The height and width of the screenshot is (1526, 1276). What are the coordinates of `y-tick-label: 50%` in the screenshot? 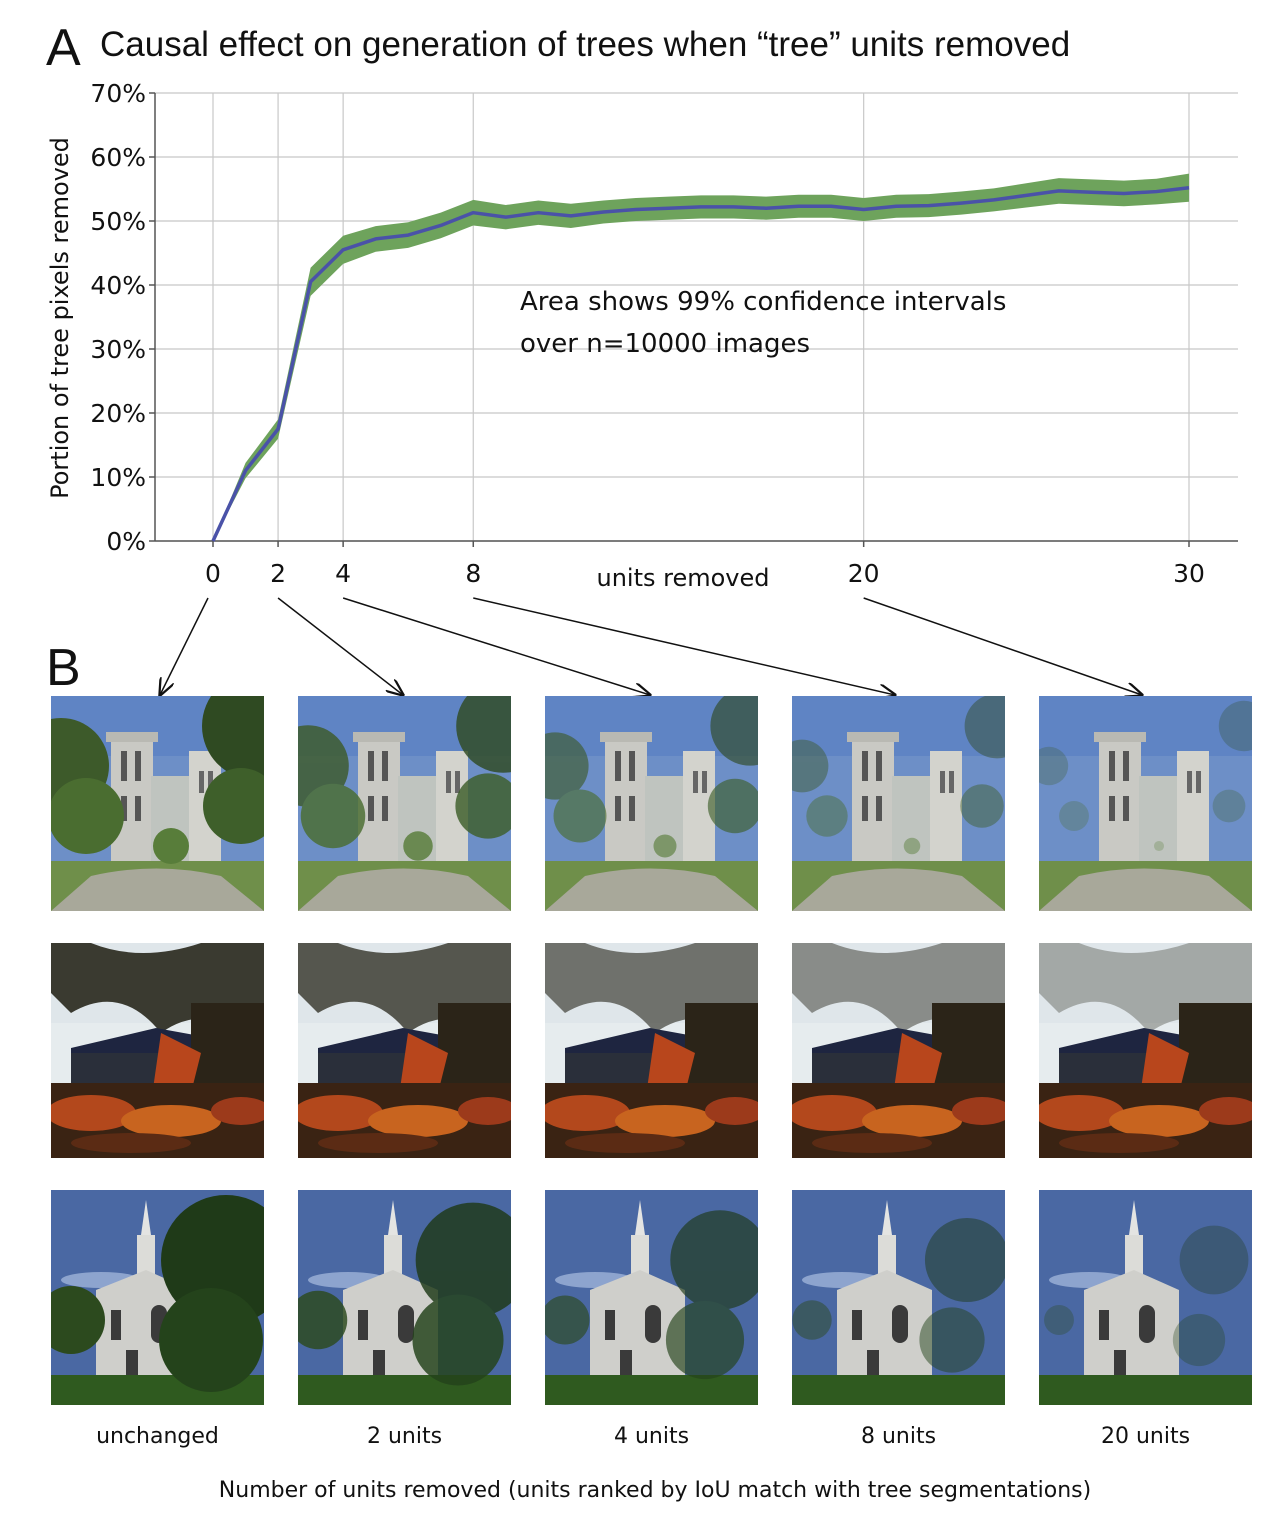 It's located at (118, 221).